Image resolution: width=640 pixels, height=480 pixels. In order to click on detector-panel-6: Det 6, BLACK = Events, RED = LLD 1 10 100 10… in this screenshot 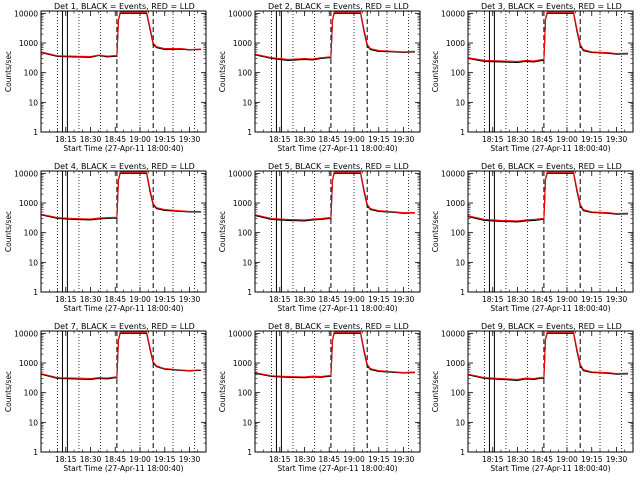, I will do `click(532, 237)`.